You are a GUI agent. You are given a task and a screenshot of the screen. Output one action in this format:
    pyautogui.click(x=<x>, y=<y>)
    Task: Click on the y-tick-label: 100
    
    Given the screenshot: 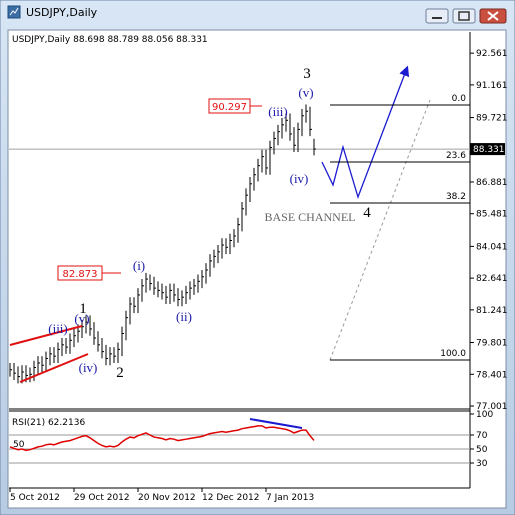 What is the action you would take?
    pyautogui.click(x=484, y=415)
    